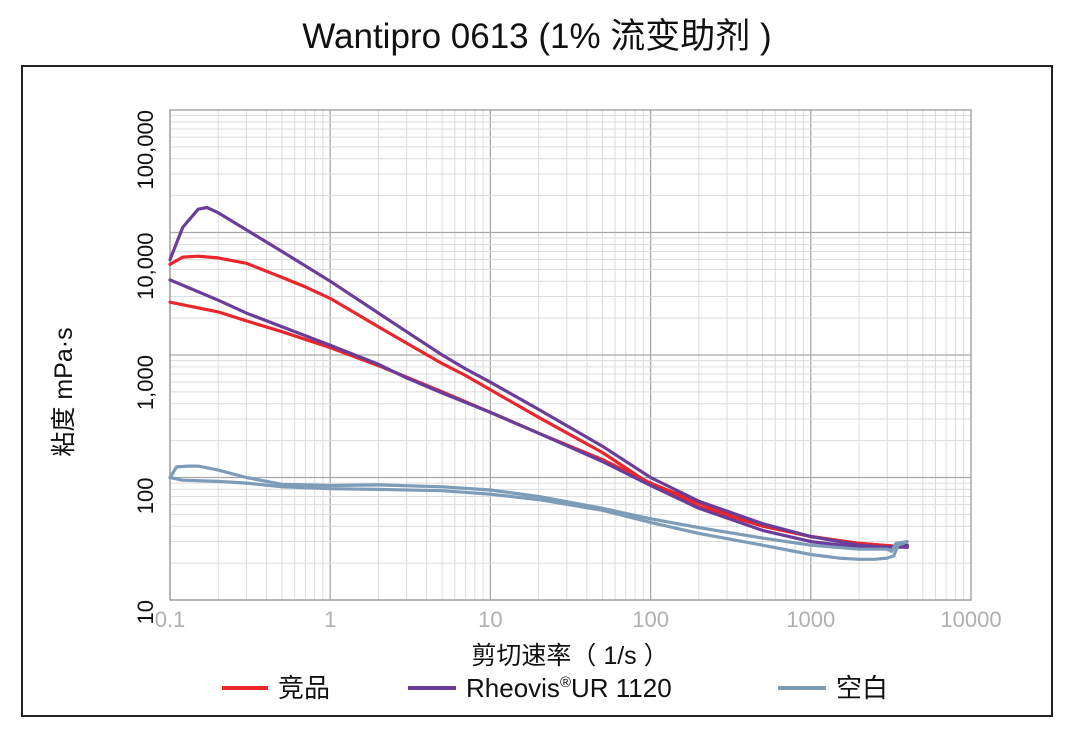  I want to click on legend-label-rheovis-main: Rheovis, so click(513, 688).